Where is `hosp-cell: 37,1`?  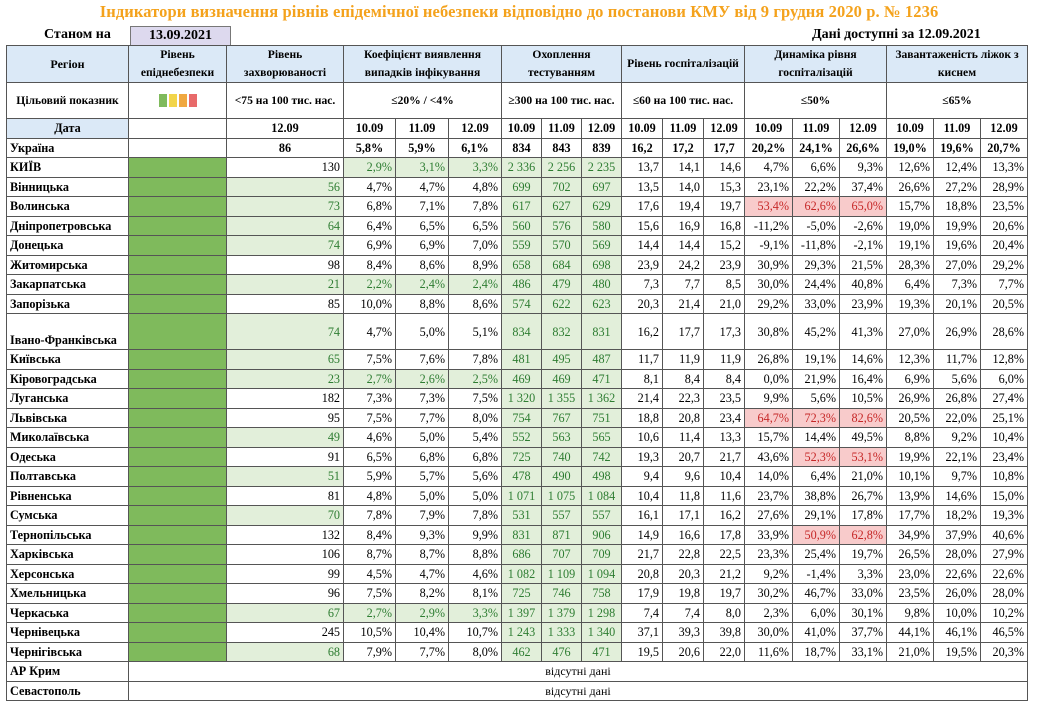
hosp-cell: 37,1 is located at coordinates (642, 632).